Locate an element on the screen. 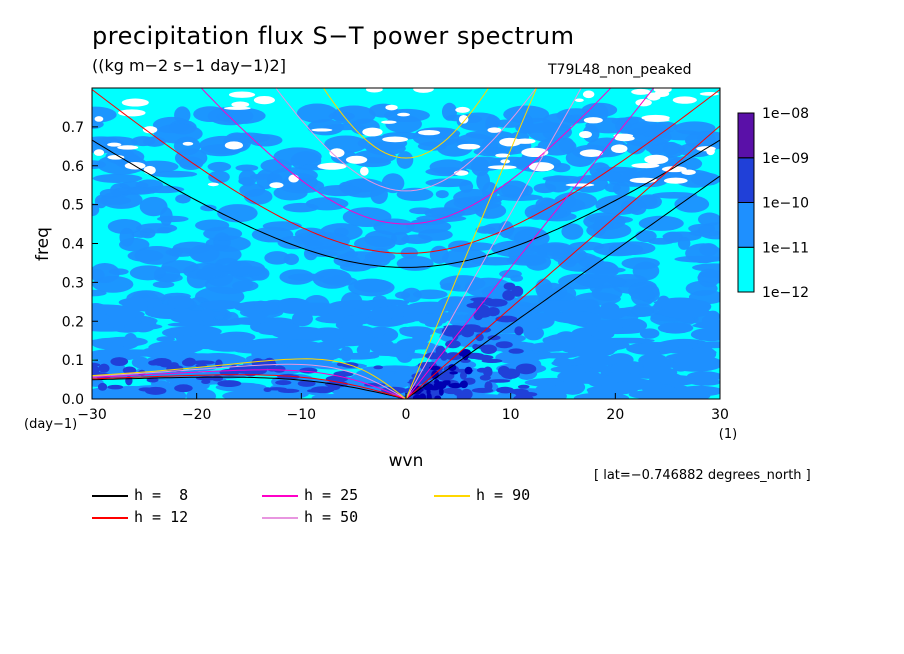 The width and height of the screenshot is (904, 654). legend: h = 8 h = 12 h = 25 h = 50 h = 90 is located at coordinates (352, 508).